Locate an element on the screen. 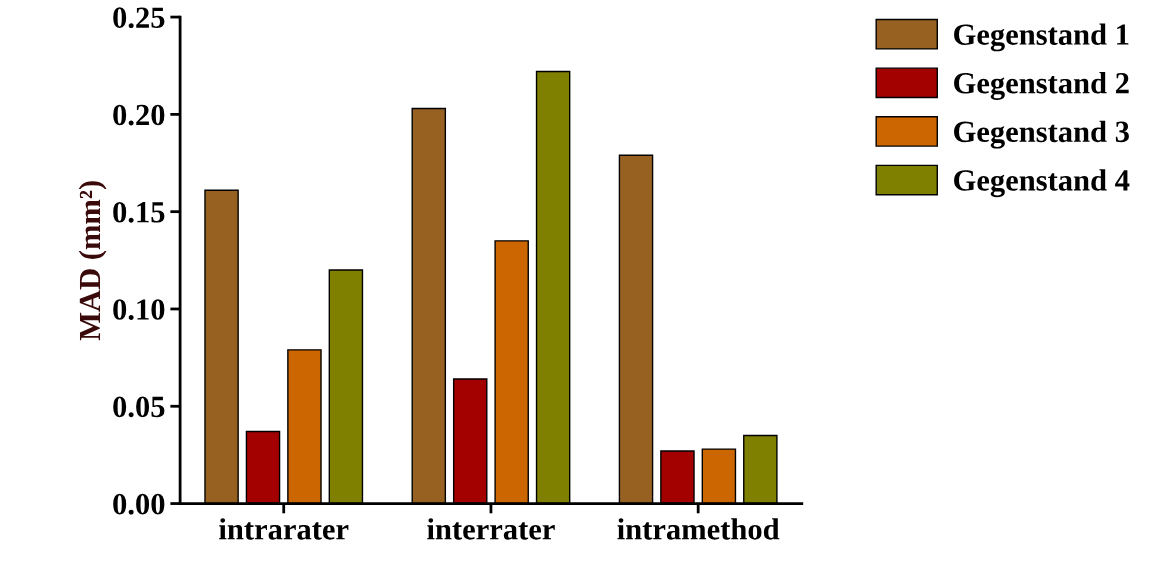 This screenshot has height=569, width=1162. y-axis-title: MAD (mm²) is located at coordinates (92, 261).